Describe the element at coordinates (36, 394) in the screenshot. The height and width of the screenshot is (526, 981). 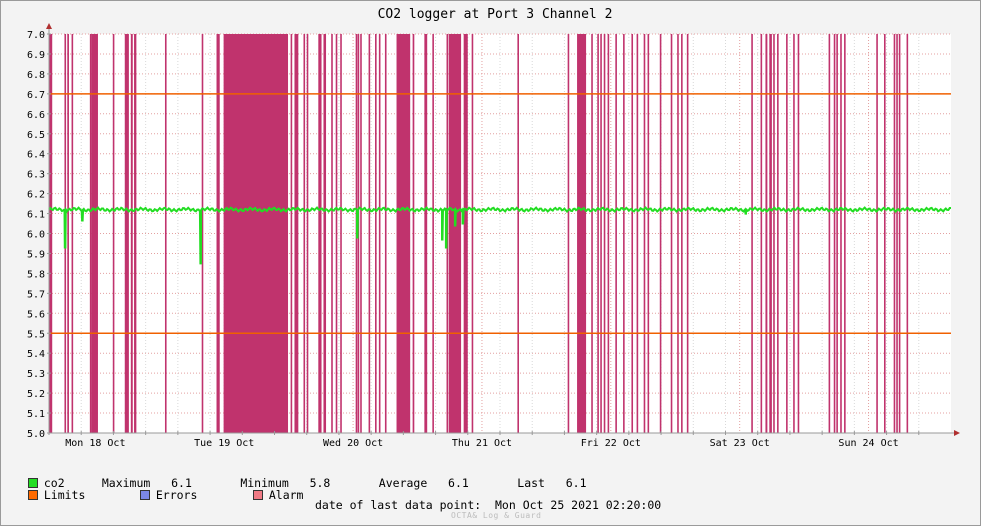
I see `y-tick-label: 5.2` at that location.